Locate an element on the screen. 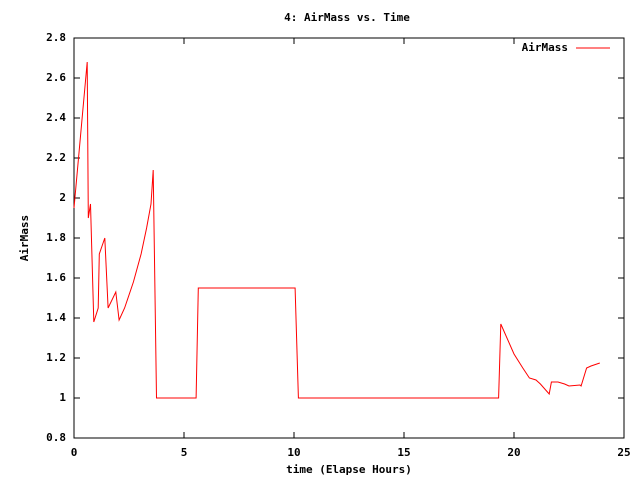 The height and width of the screenshot is (480, 640). y-tick-label: 1.4 is located at coordinates (56, 317).